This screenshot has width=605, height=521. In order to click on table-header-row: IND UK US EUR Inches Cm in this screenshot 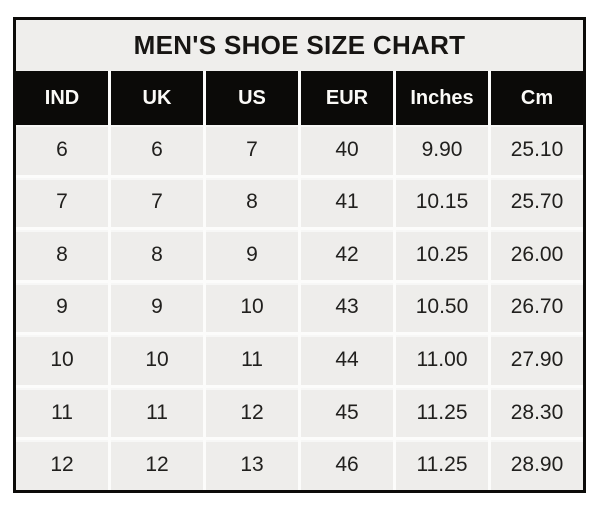, I will do `click(299, 98)`.